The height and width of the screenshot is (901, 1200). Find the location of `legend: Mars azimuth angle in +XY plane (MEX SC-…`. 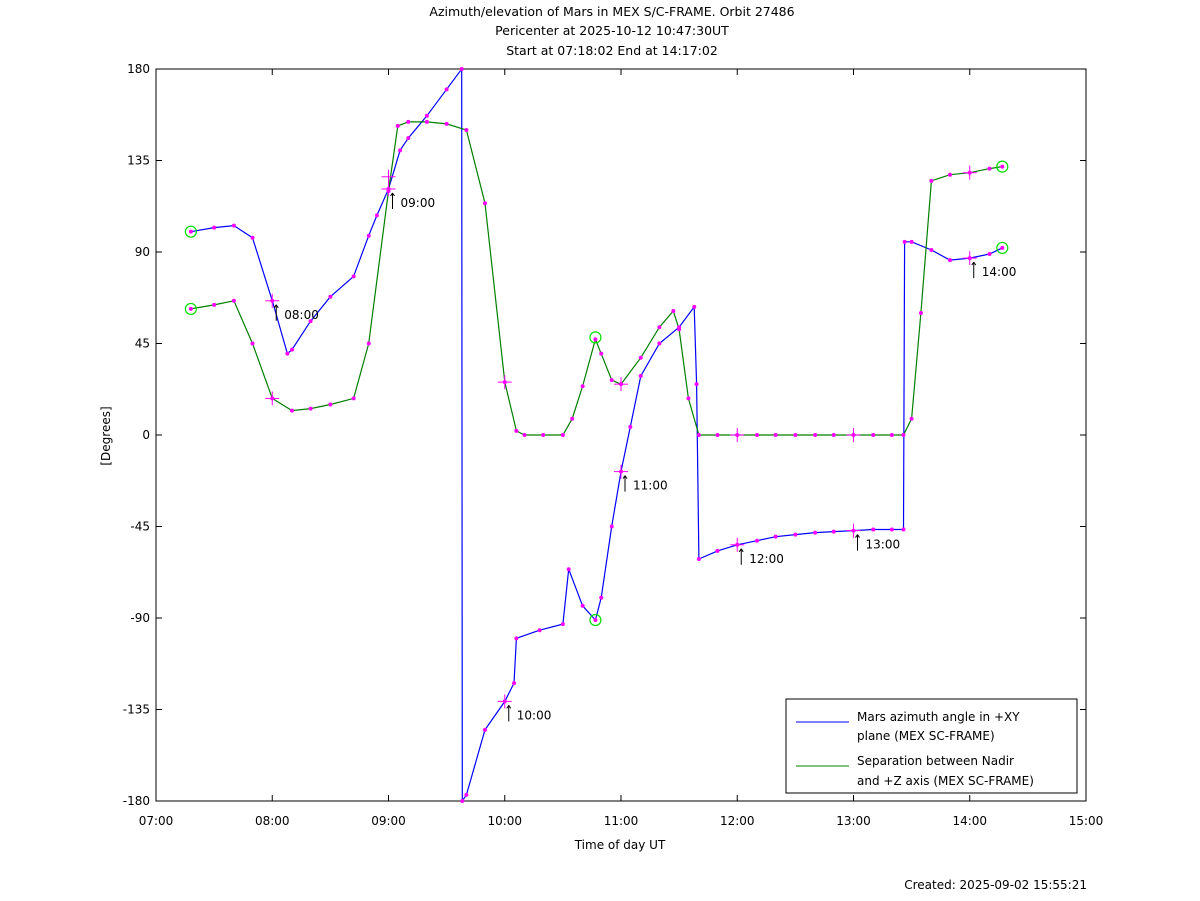

legend: Mars azimuth angle in +XY plane (MEX SC-… is located at coordinates (931, 746).